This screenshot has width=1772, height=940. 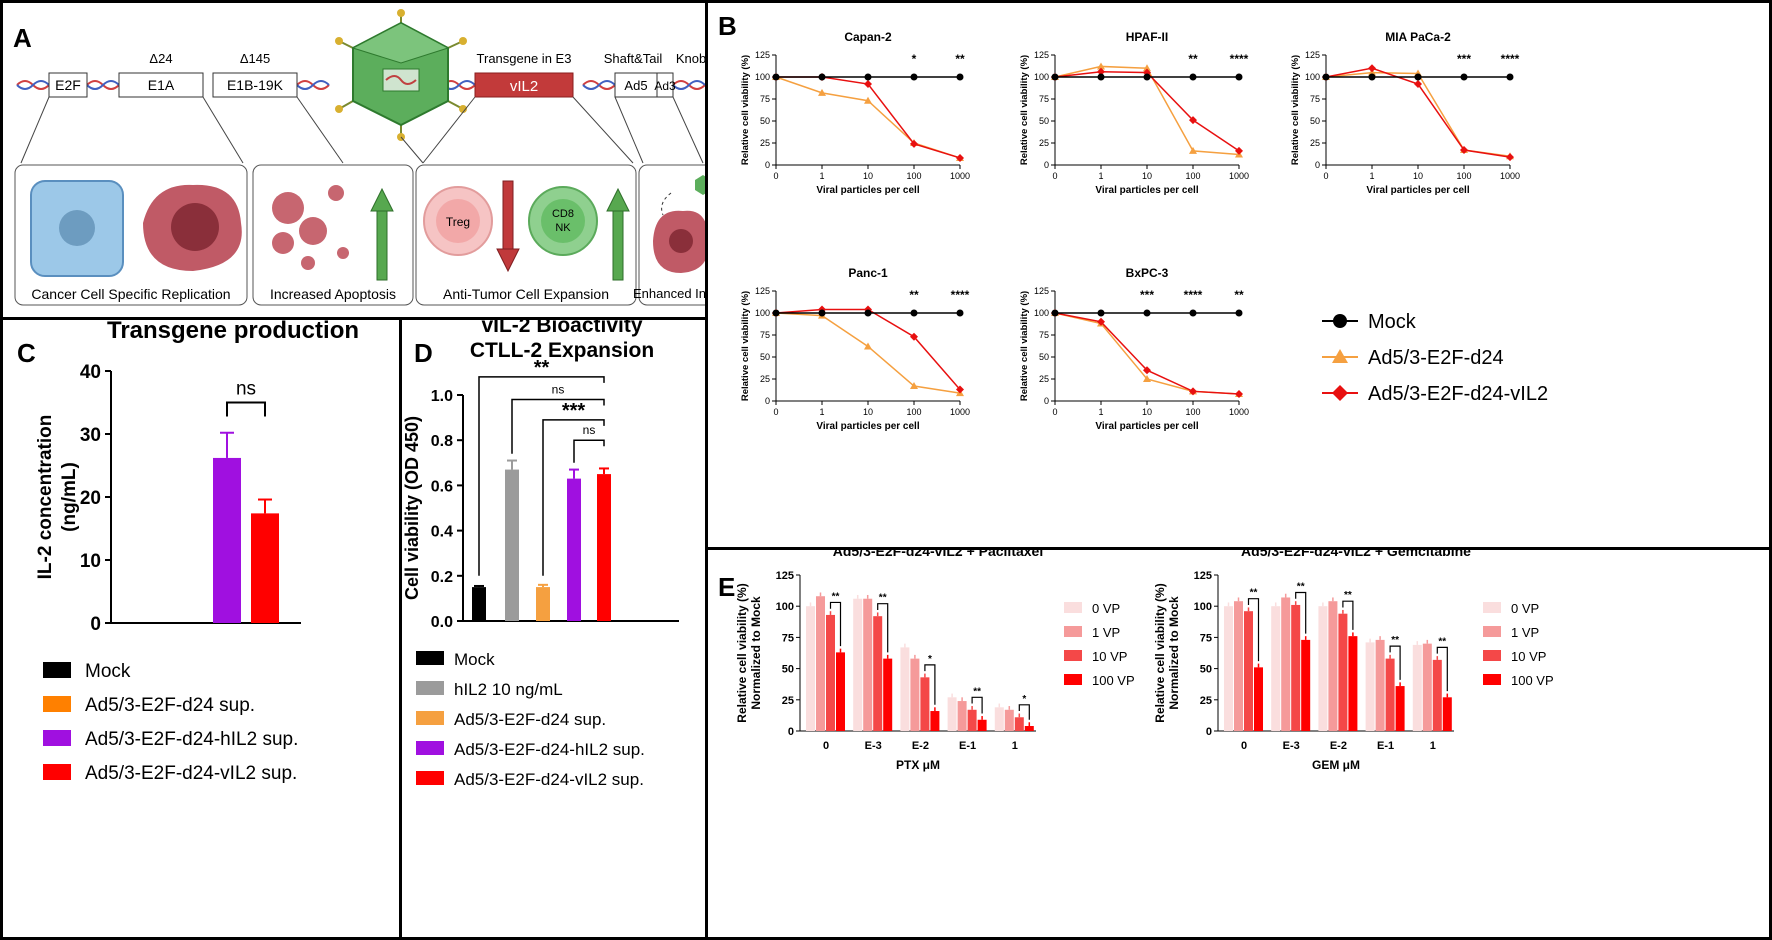 I want to click on legend-label: Ad5/3-E2F-d24, so click(x=1436, y=358).